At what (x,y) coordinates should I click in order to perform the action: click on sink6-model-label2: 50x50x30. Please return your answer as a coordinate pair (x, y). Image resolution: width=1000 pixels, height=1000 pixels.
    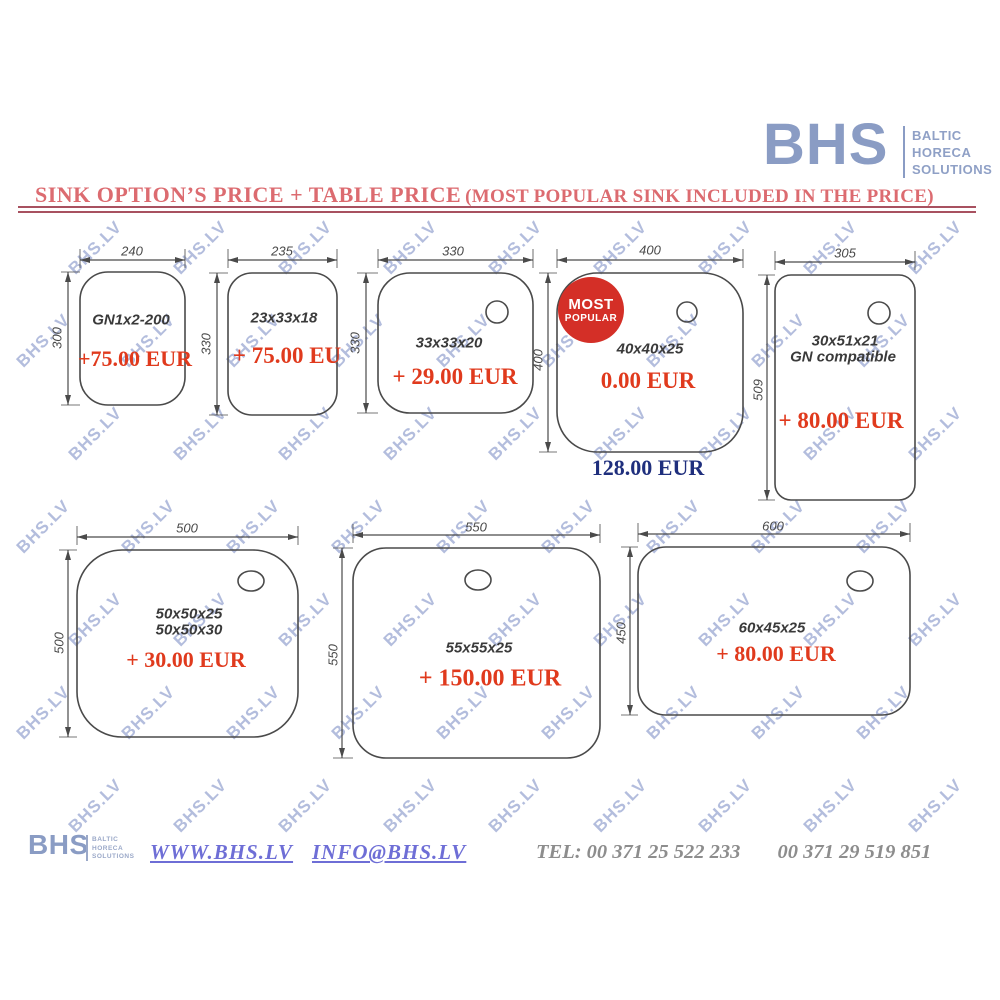
    Looking at the image, I should click on (189, 630).